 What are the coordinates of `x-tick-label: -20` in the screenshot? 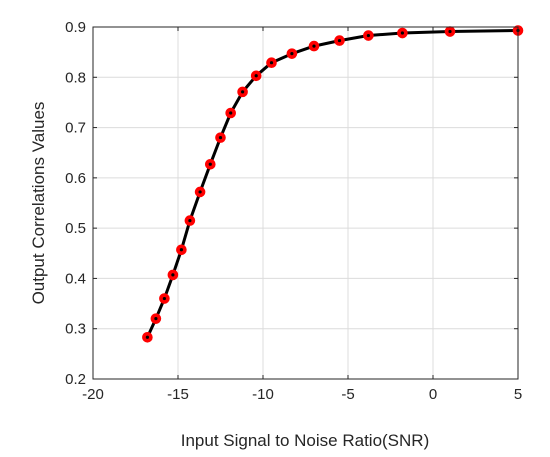 It's located at (93, 394).